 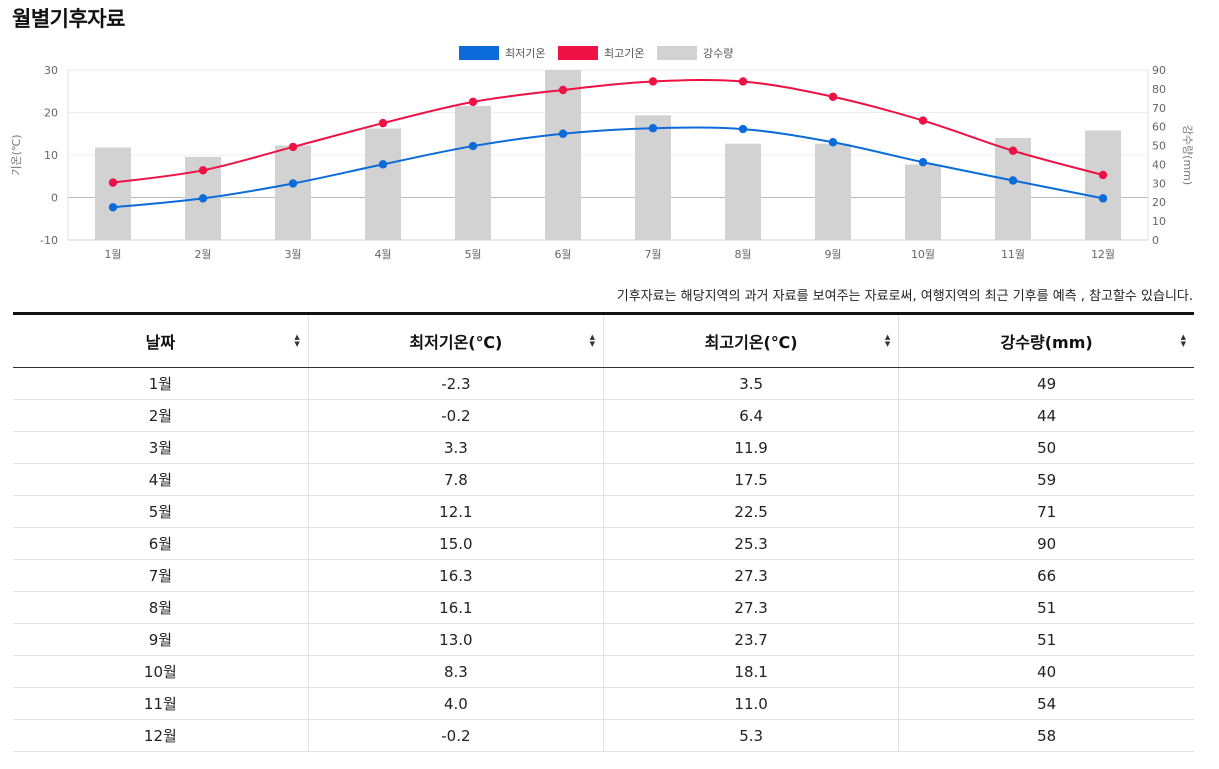 I want to click on column-header-label: 날짜, so click(x=160, y=342).